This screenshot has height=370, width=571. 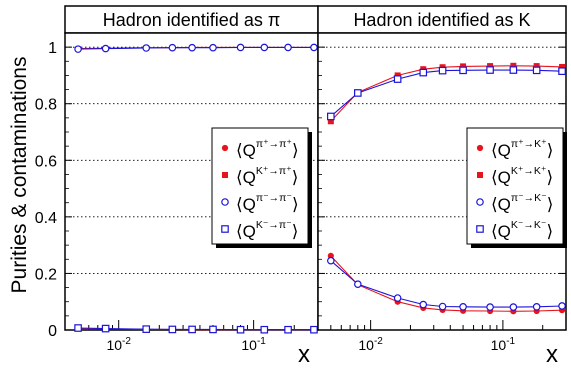 What do you see at coordinates (274, 144) in the screenshot?
I see `legend-label-superscript: π⁺→π⁺` at bounding box center [274, 144].